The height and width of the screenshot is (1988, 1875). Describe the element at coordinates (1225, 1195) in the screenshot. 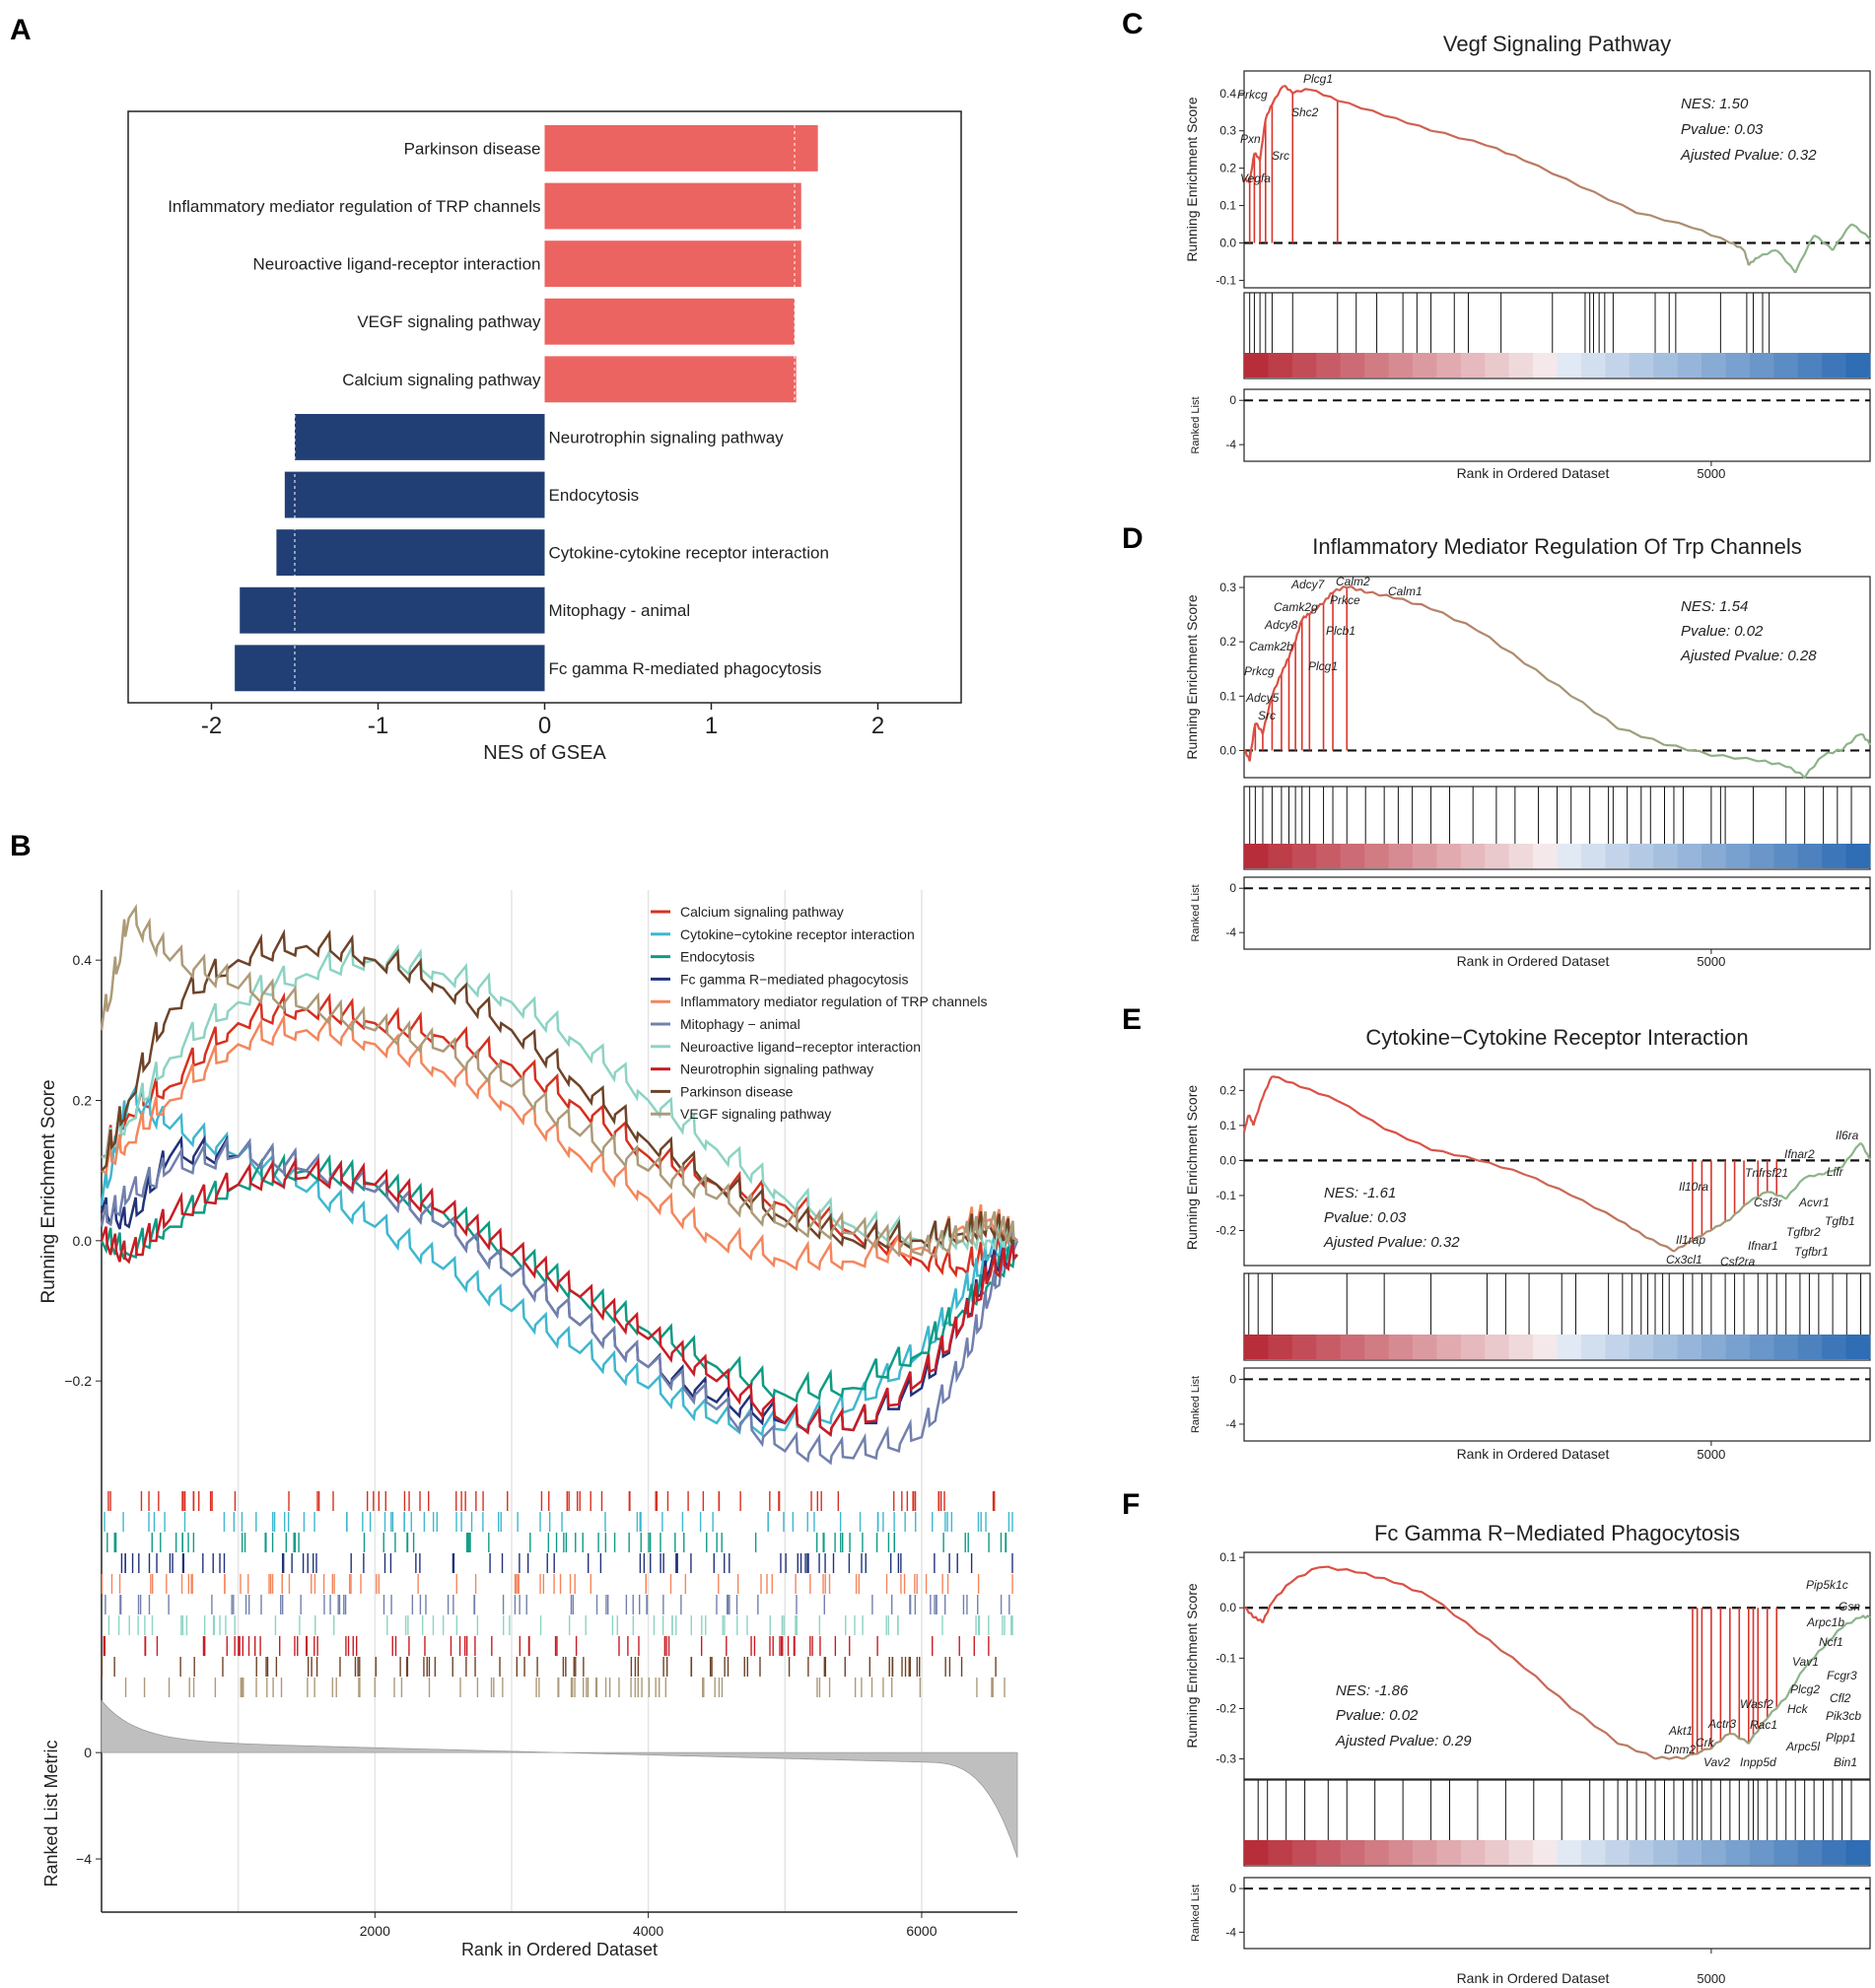

I see `y-tick-label: -0.1` at that location.